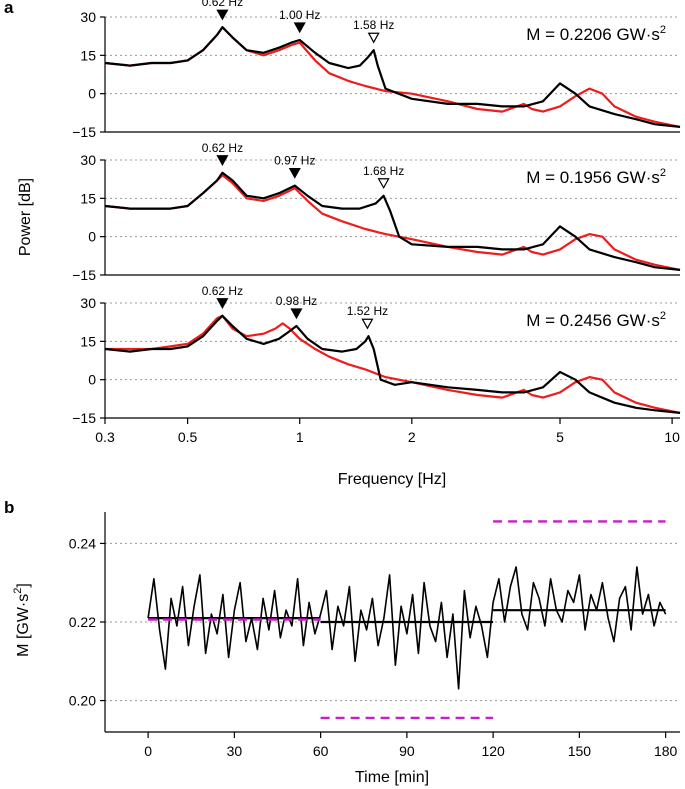 This screenshot has width=685, height=789. Describe the element at coordinates (596, 320) in the screenshot. I see `inertia-label: M = 0.2456 GW·s2` at that location.